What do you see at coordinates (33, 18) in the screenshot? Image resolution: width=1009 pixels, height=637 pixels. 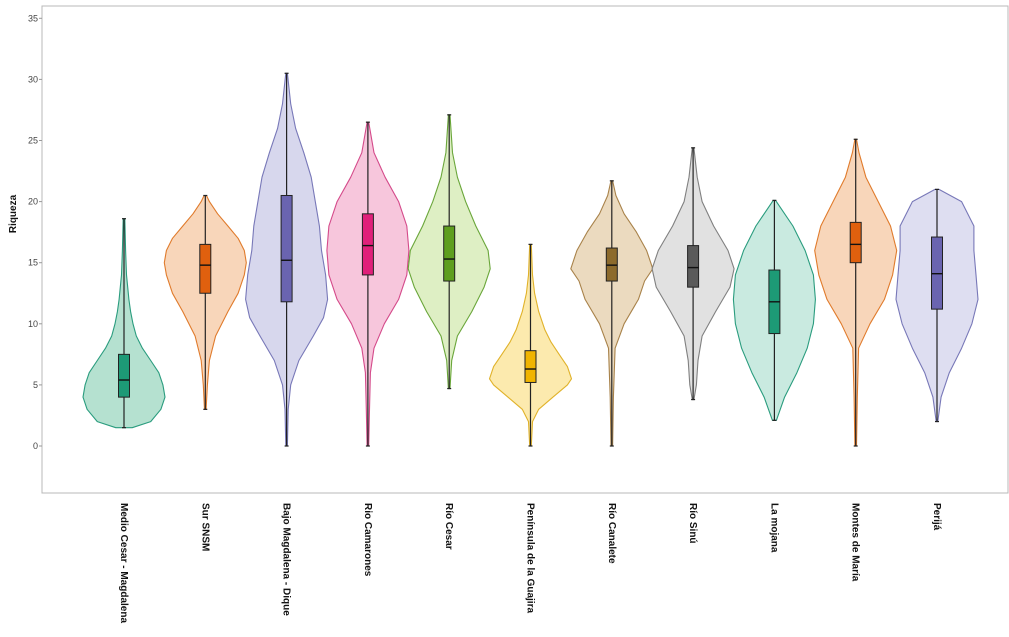 I see `y-tick-label: 35` at bounding box center [33, 18].